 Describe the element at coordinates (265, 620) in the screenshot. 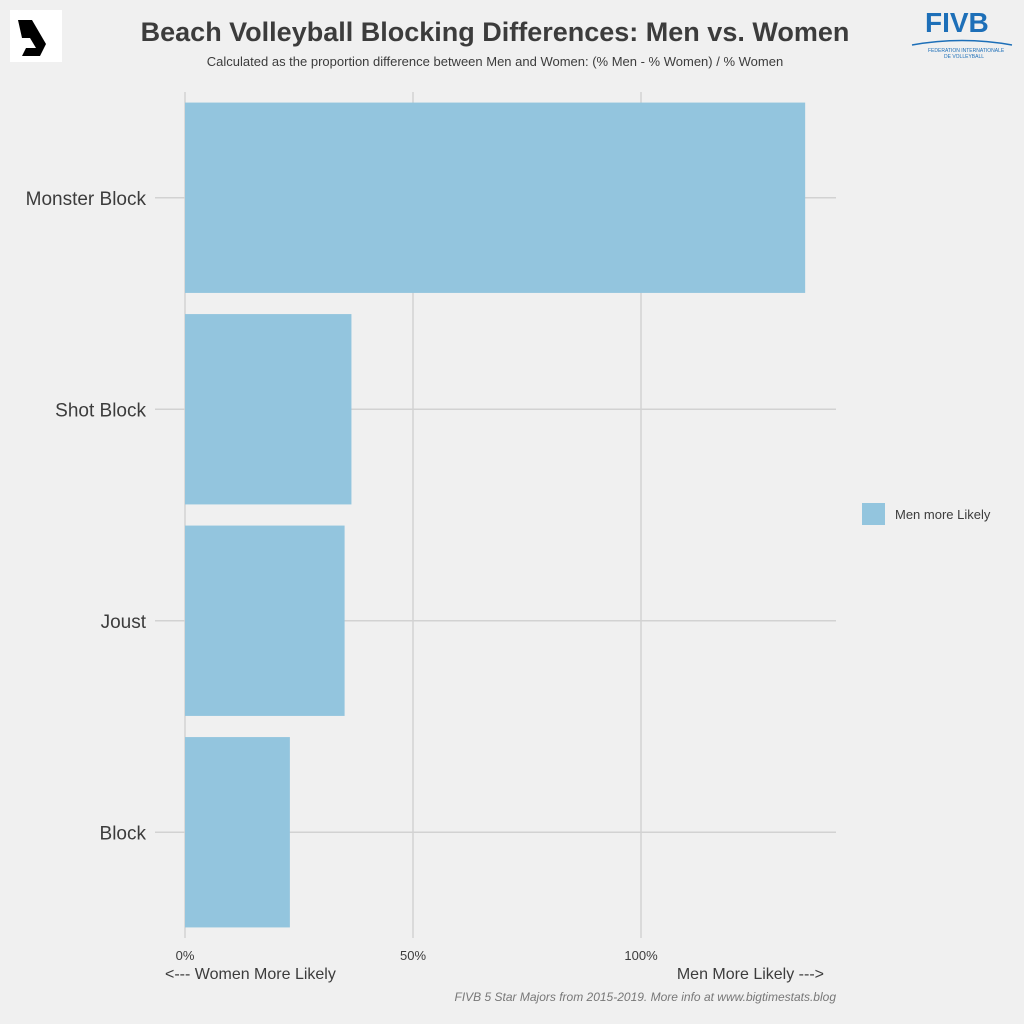

I see `bar-joust` at that location.